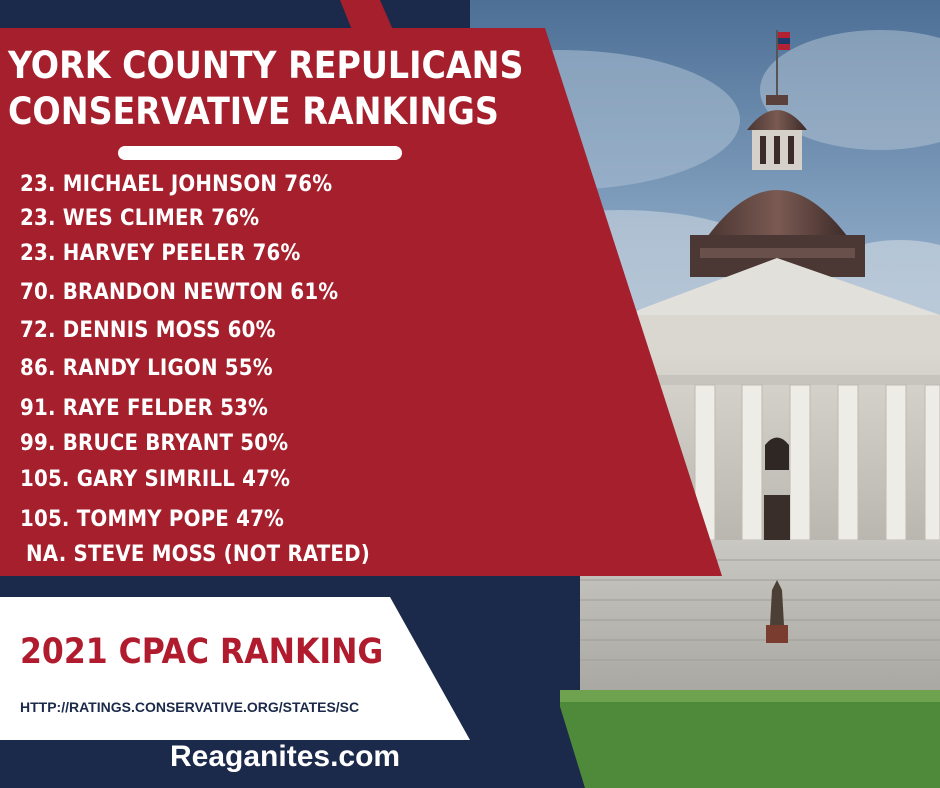 This screenshot has width=940, height=788. What do you see at coordinates (148, 330) in the screenshot?
I see `ranking-item: 72. DENNIS MOSS 60%` at bounding box center [148, 330].